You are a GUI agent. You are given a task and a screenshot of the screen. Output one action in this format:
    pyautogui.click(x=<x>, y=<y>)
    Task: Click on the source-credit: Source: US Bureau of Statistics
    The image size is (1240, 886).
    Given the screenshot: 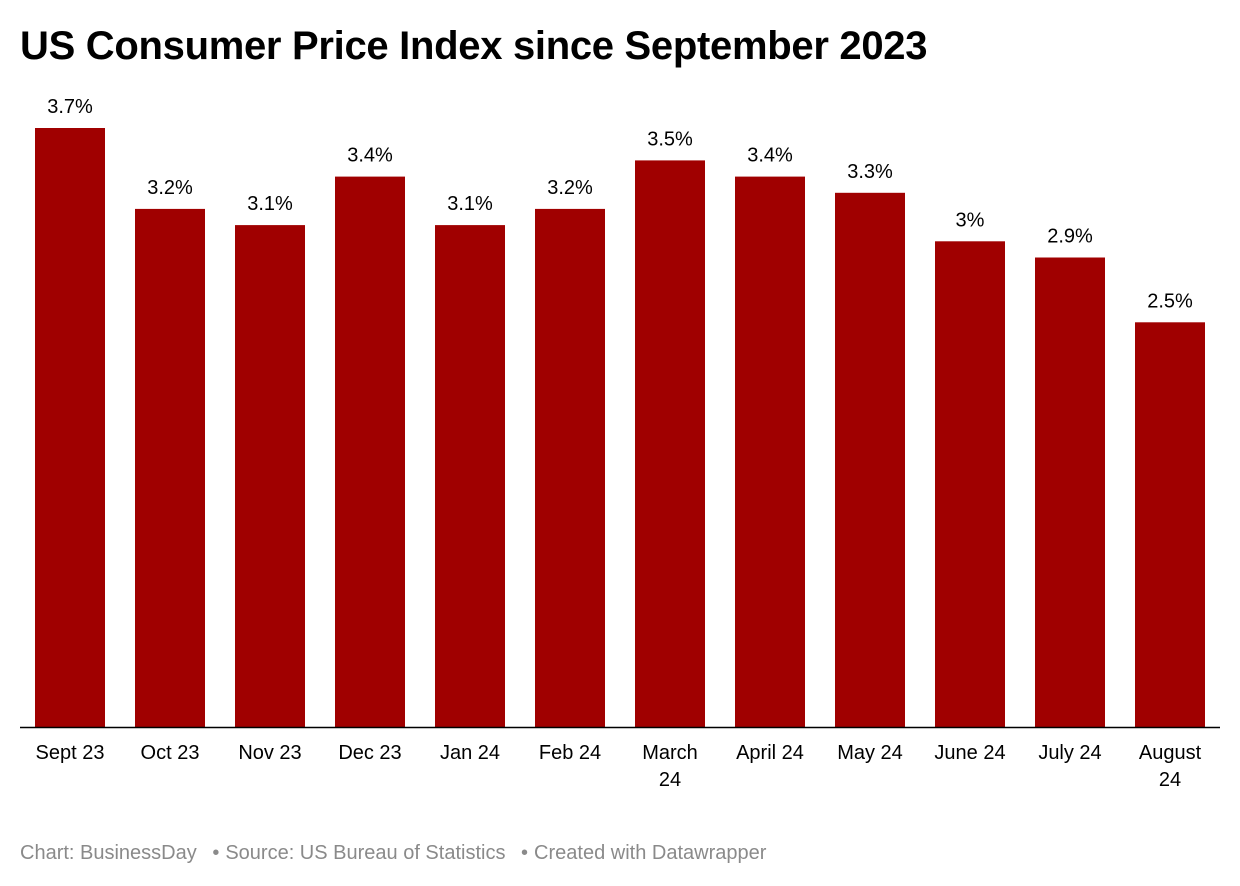 What is the action you would take?
    pyautogui.click(x=365, y=853)
    